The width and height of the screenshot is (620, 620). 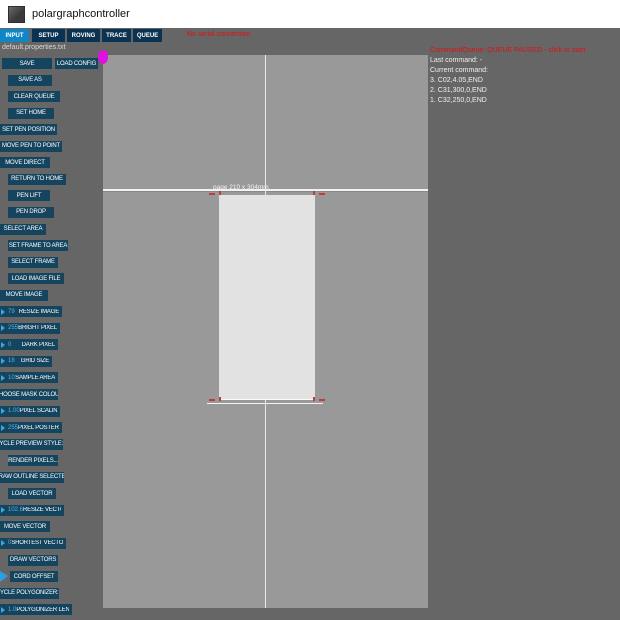 What do you see at coordinates (76, 63) in the screenshot?
I see `load-config-button: LOAD CONFIG` at bounding box center [76, 63].